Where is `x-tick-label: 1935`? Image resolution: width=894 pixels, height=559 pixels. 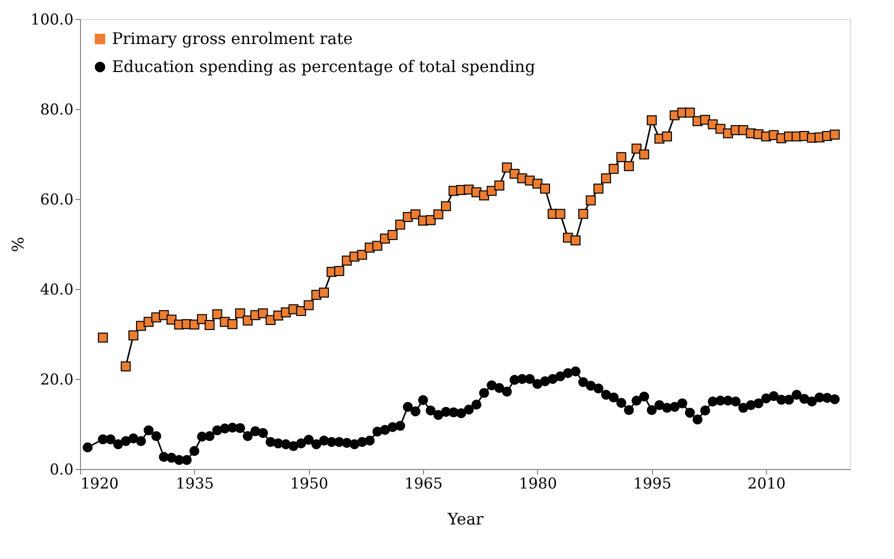
x-tick-label: 1935 is located at coordinates (195, 483).